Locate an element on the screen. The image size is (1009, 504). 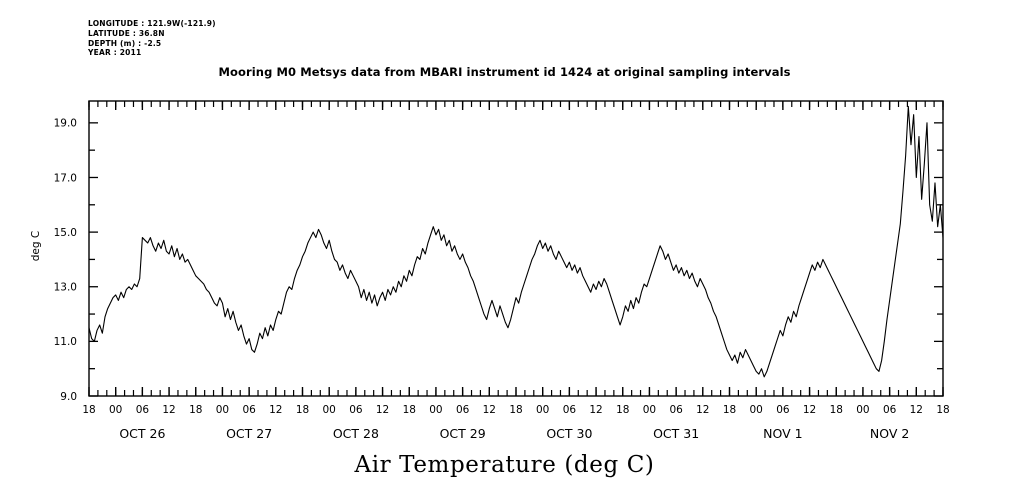
svg-text: 15.0 is located at coordinates (65, 233).